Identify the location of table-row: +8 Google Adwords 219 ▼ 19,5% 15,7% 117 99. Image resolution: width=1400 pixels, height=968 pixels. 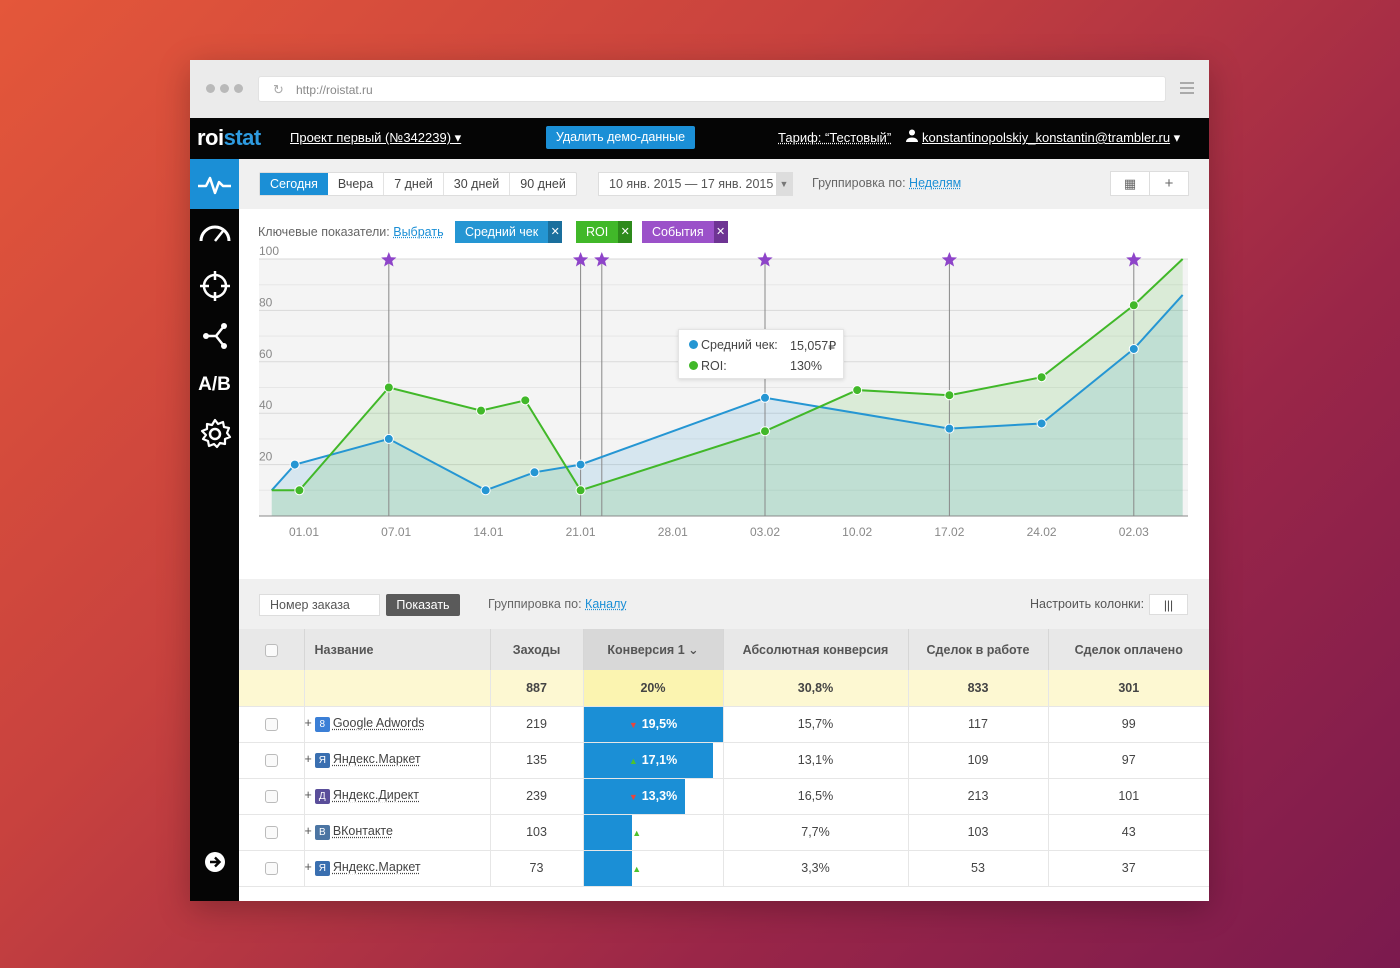
(724, 724).